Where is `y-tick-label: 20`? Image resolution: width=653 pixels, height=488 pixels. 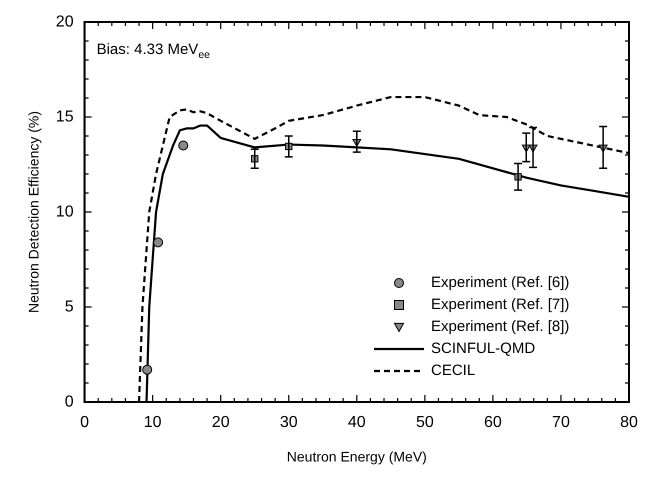 y-tick-label: 20 is located at coordinates (65, 21).